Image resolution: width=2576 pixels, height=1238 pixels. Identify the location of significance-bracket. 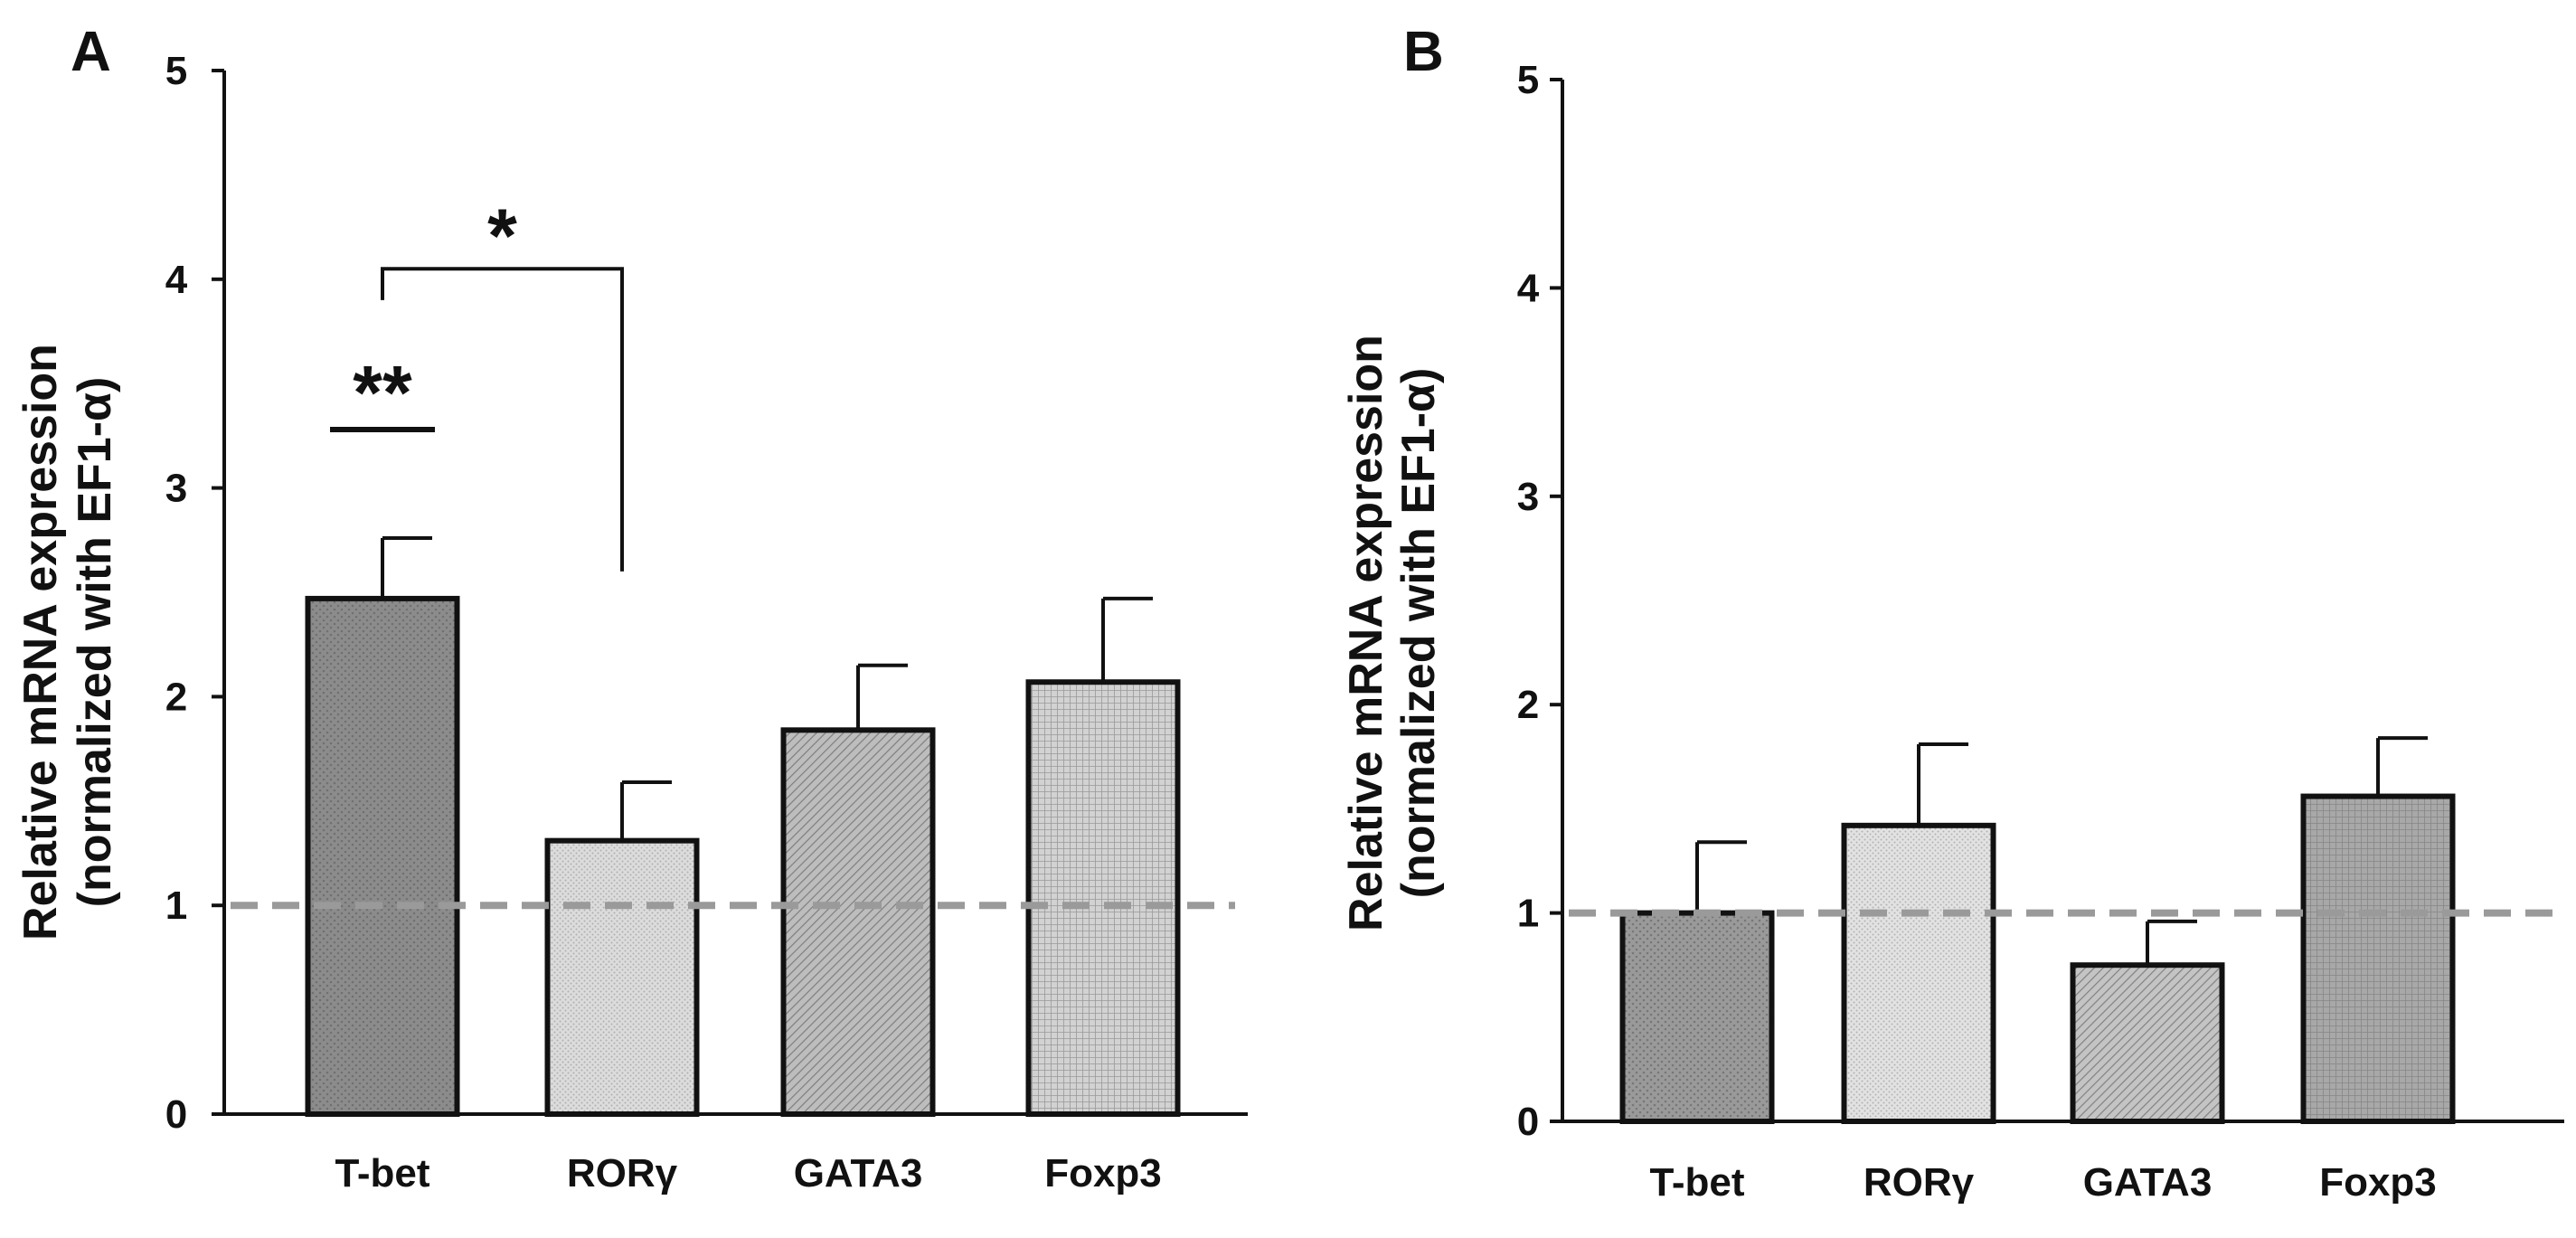
(502, 419).